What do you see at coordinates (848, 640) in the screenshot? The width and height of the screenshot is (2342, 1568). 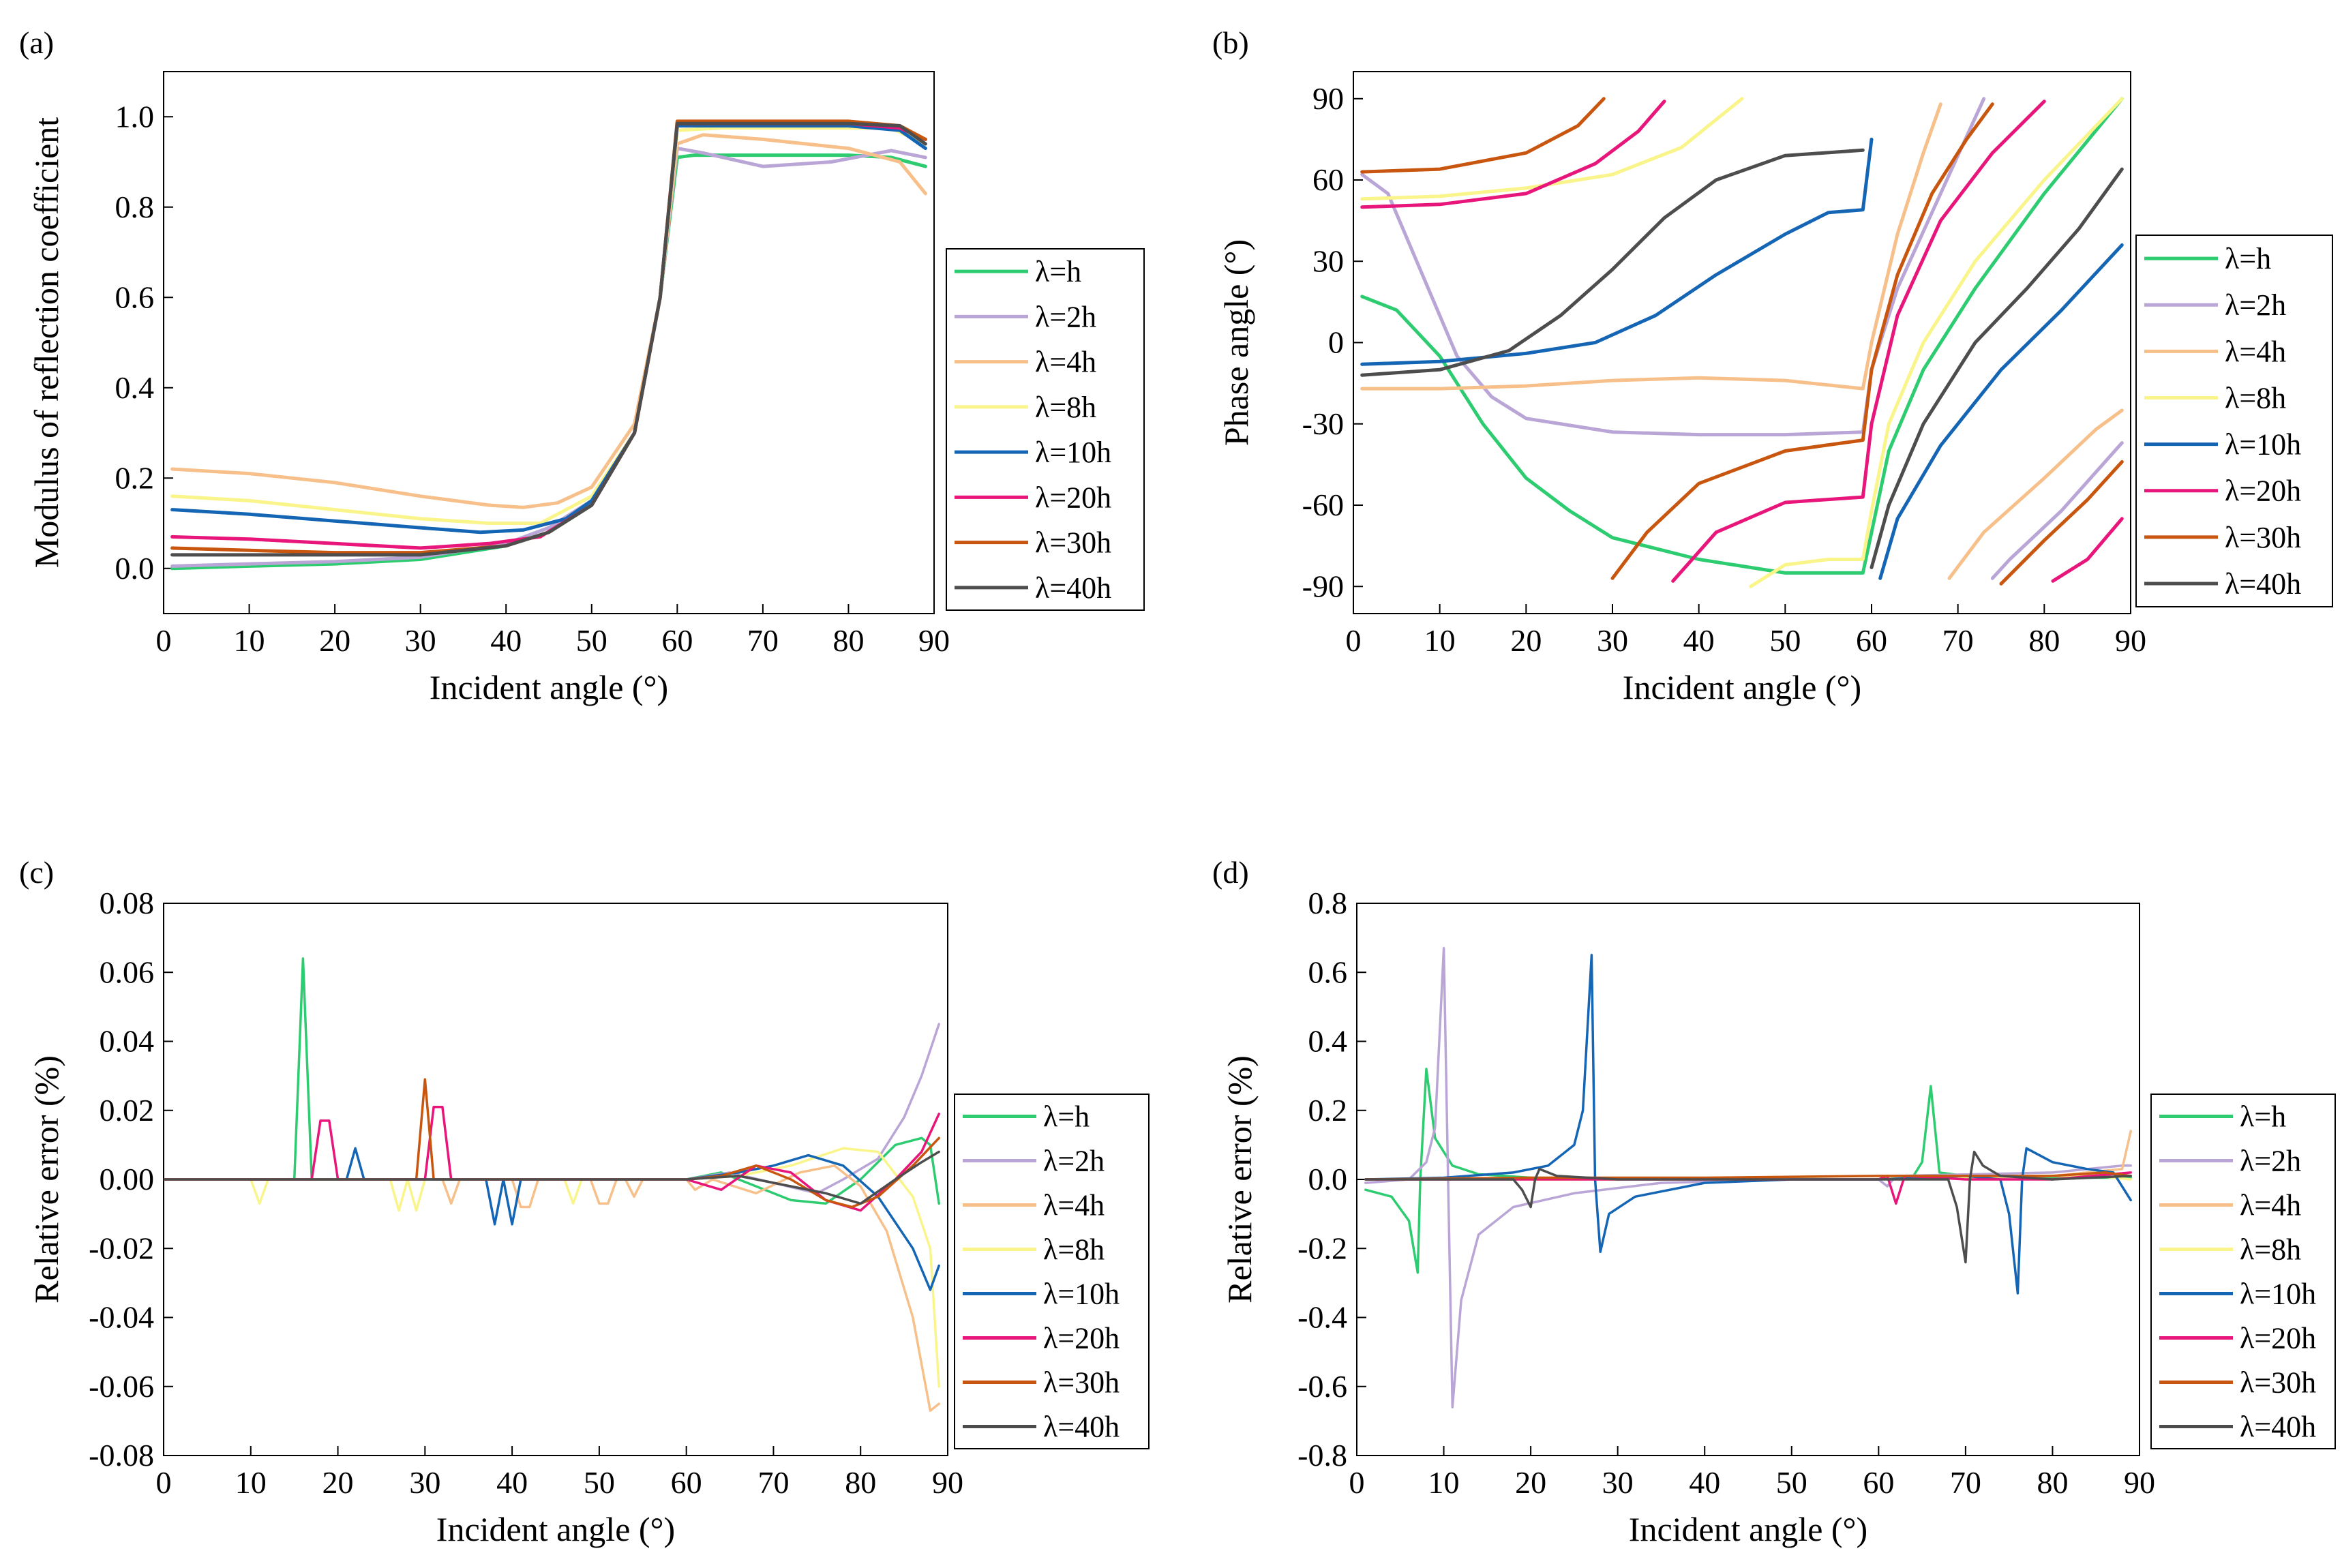 I see `x-tick-label-a: 80` at bounding box center [848, 640].